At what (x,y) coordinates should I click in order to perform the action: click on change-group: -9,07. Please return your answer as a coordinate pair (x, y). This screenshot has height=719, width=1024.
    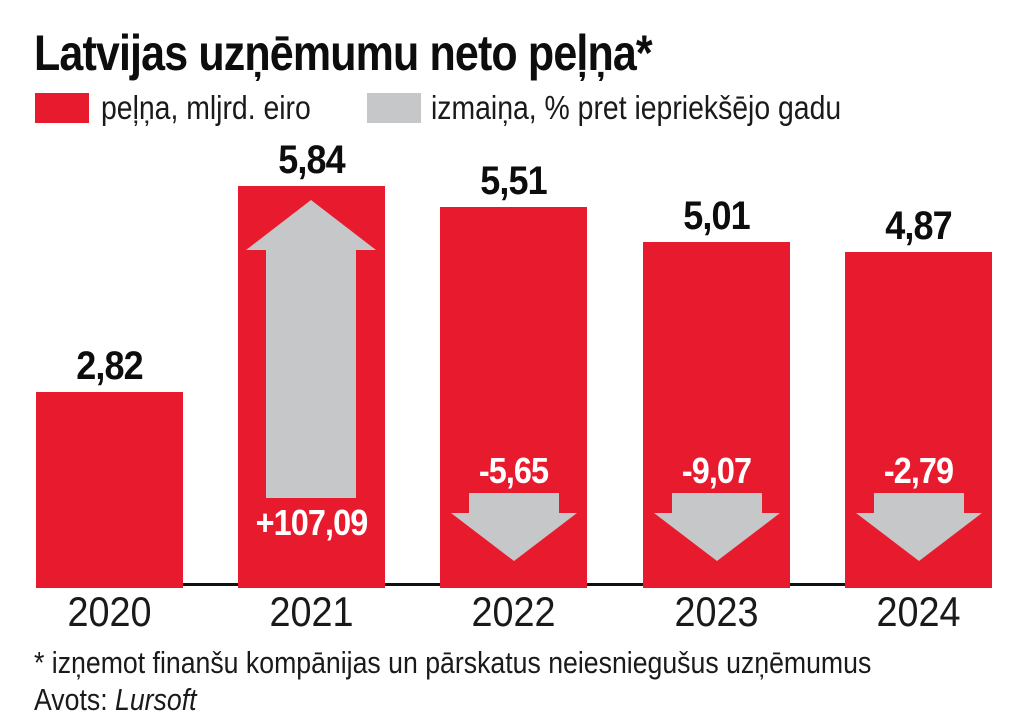
    Looking at the image, I should click on (716, 508).